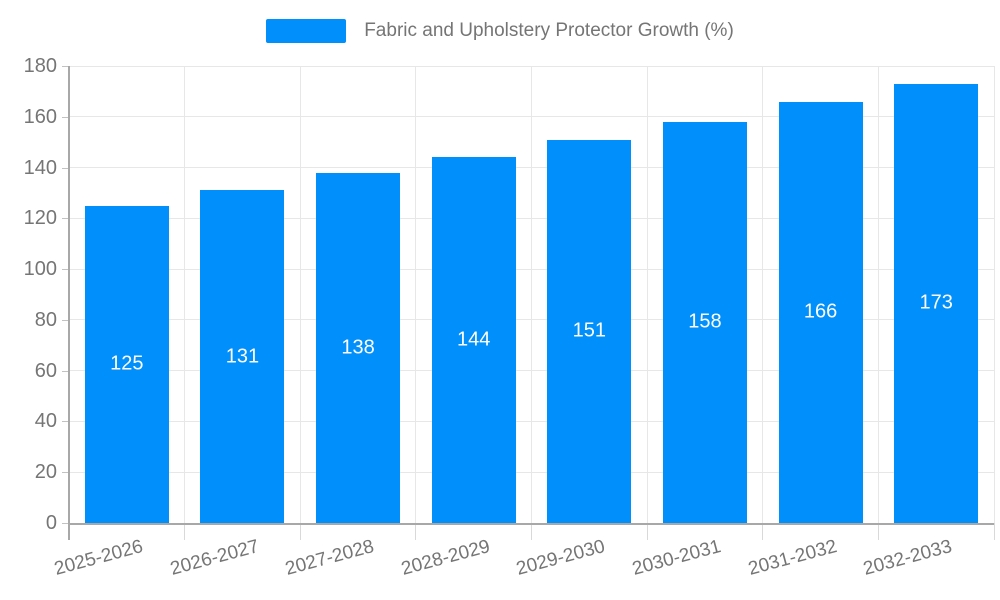 The height and width of the screenshot is (600, 1000). Describe the element at coordinates (40, 218) in the screenshot. I see `y-axis-label: 120` at that location.